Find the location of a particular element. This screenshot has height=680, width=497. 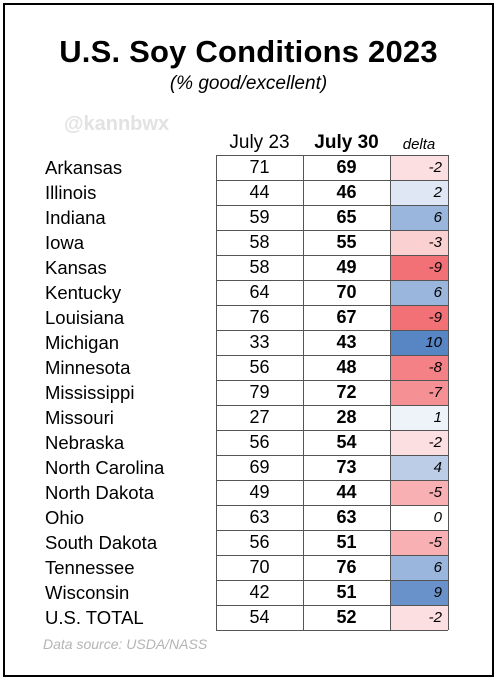

cell-july23: 49 is located at coordinates (259, 492).